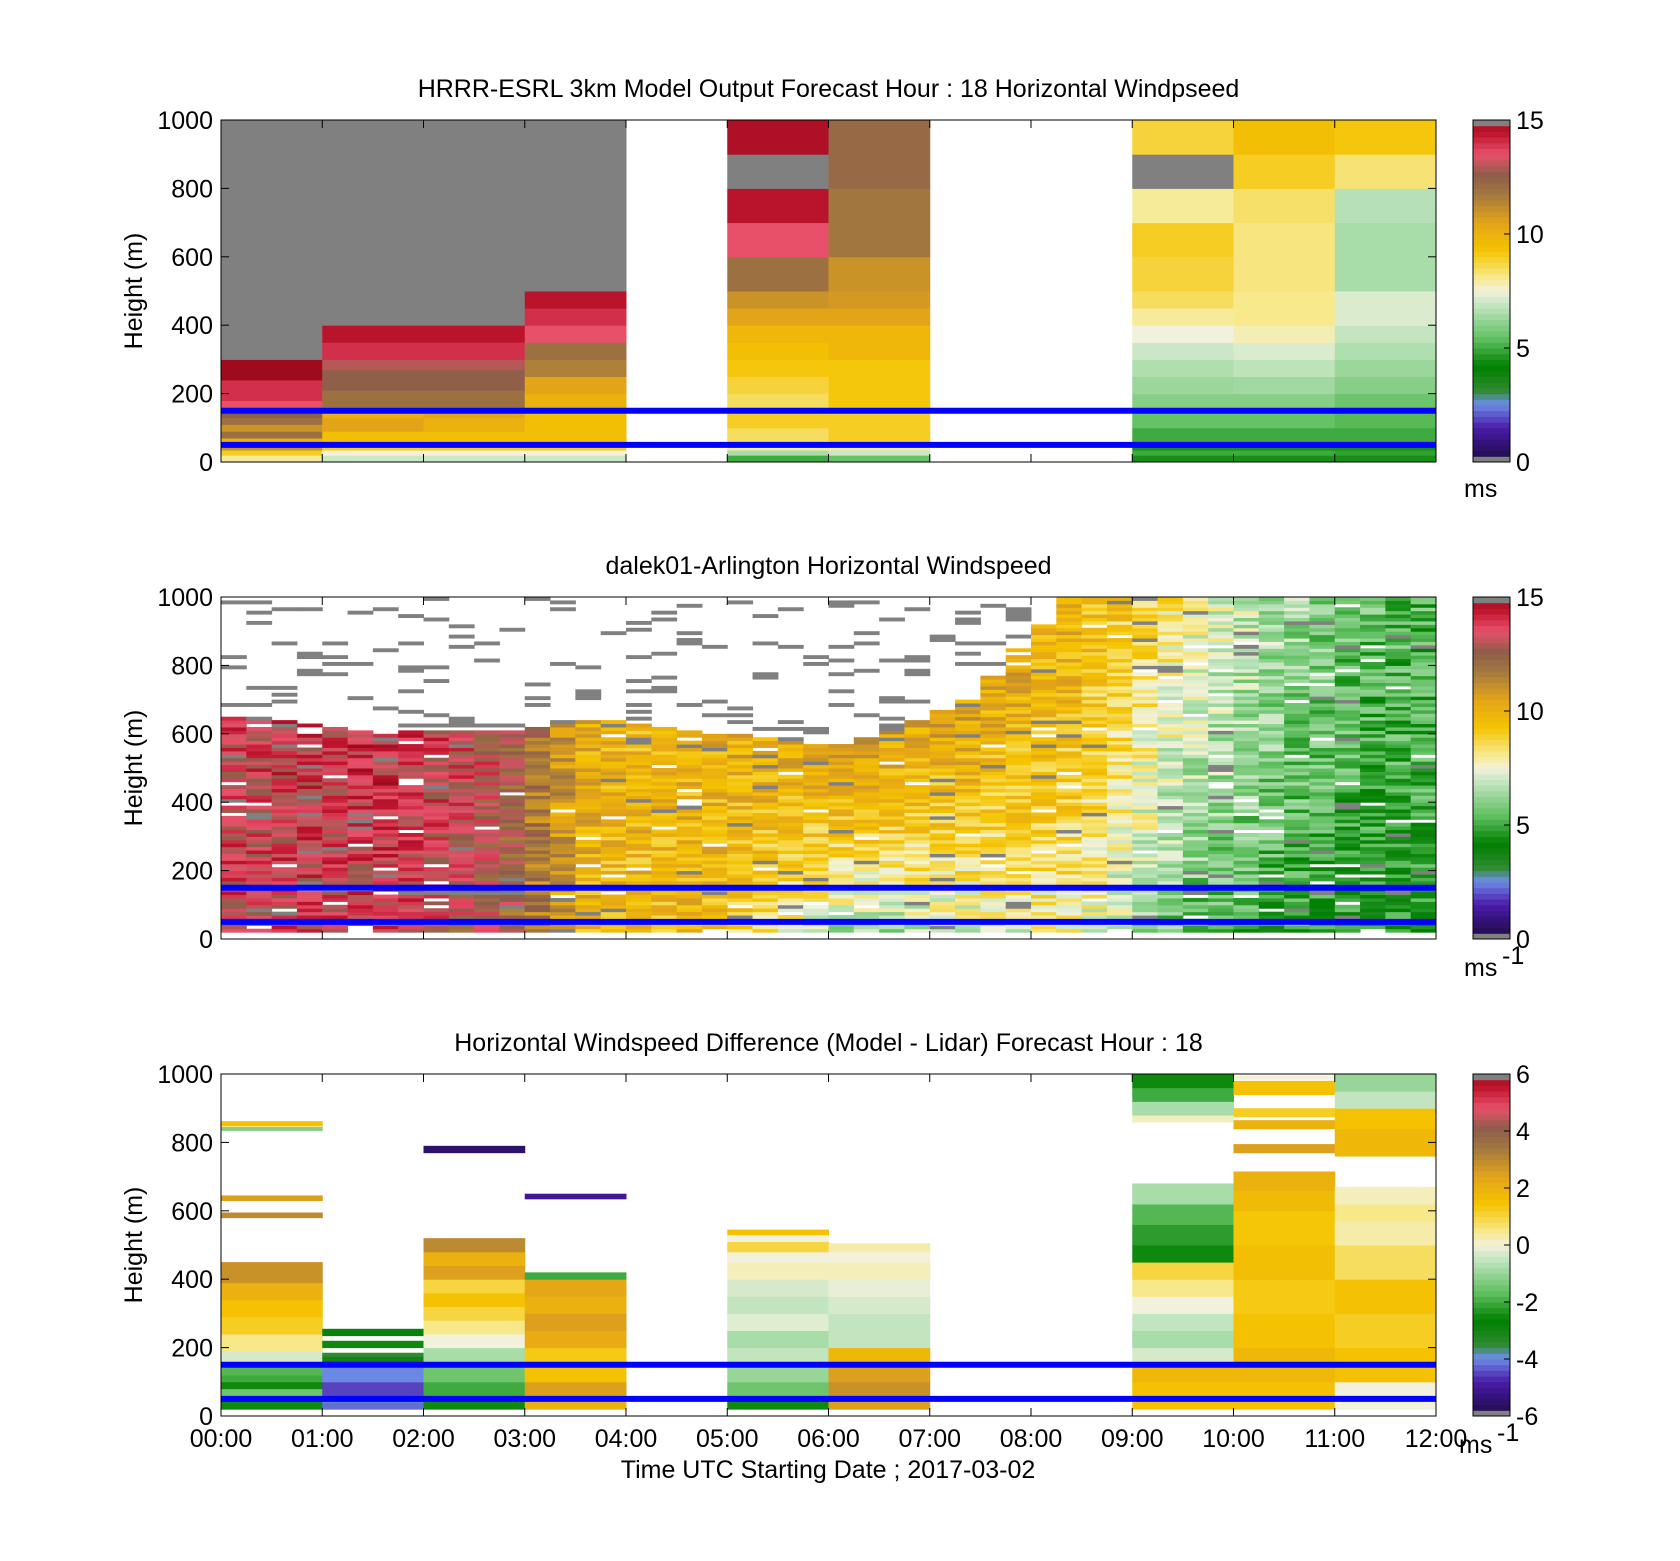 The width and height of the screenshot is (1680, 1561). What do you see at coordinates (929, 1439) in the screenshot?
I see `x-tick-label: 07:00` at bounding box center [929, 1439].